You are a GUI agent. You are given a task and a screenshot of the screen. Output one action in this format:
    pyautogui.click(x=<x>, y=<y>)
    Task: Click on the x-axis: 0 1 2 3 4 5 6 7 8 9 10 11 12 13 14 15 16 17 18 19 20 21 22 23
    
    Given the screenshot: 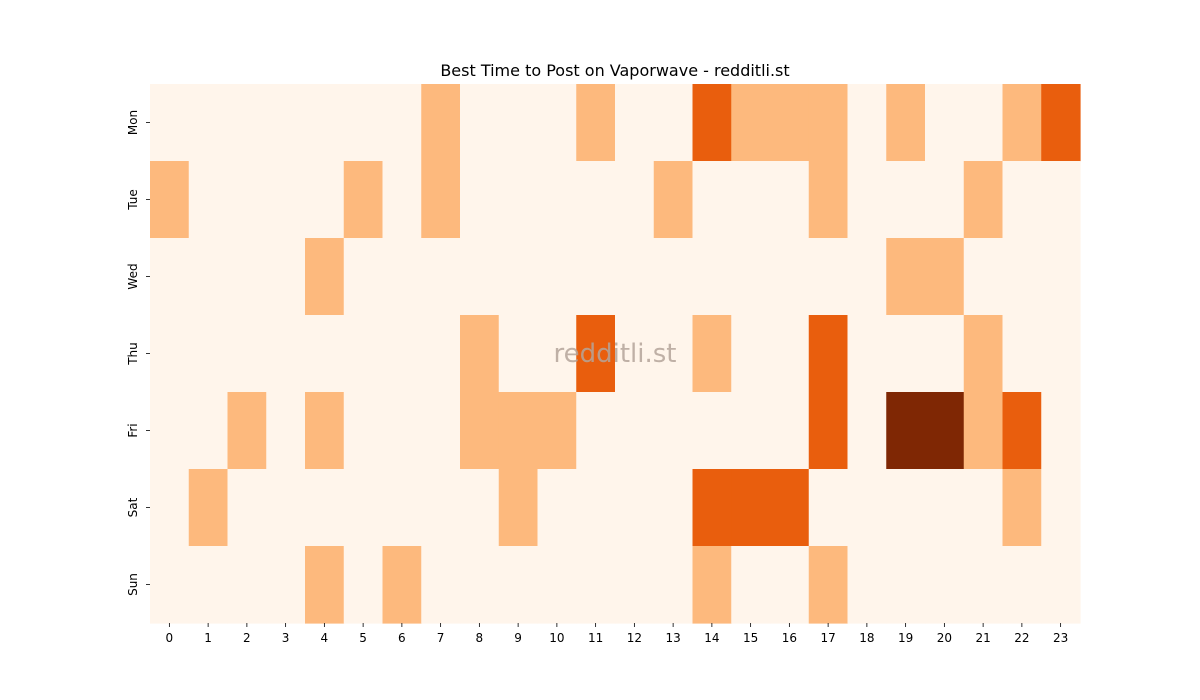 What is the action you would take?
    pyautogui.click(x=617, y=634)
    